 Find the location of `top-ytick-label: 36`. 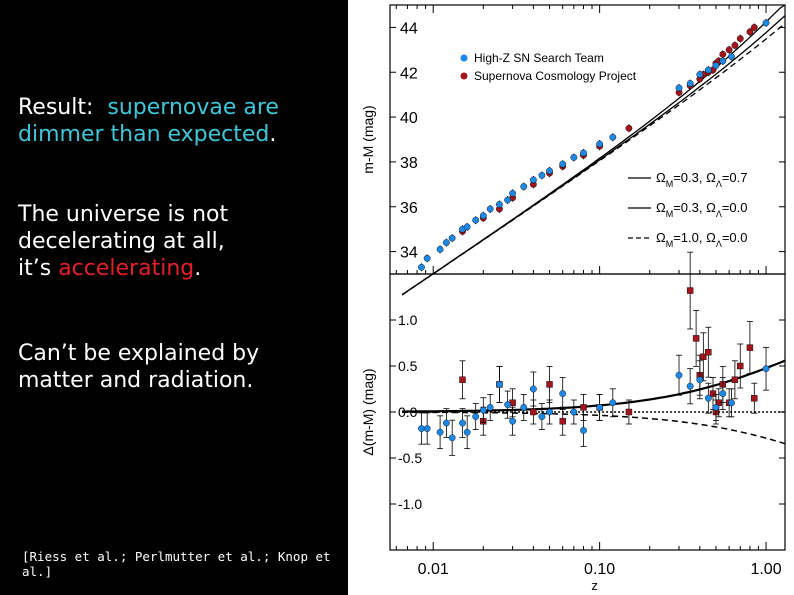

top-ytick-label: 36 is located at coordinates (409, 208).